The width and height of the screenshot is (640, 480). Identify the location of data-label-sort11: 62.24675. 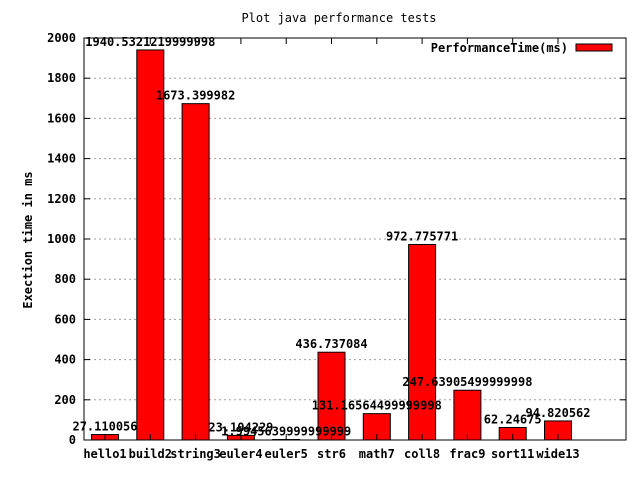
(513, 419).